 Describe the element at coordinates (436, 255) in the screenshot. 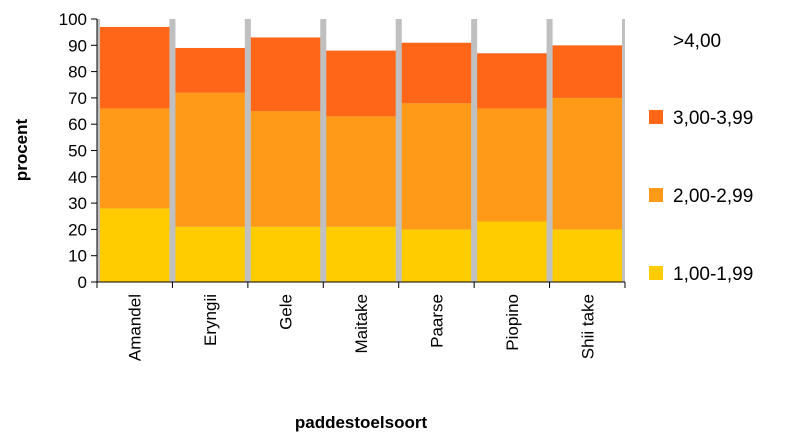

I see `bar-segment-1-paarse` at that location.